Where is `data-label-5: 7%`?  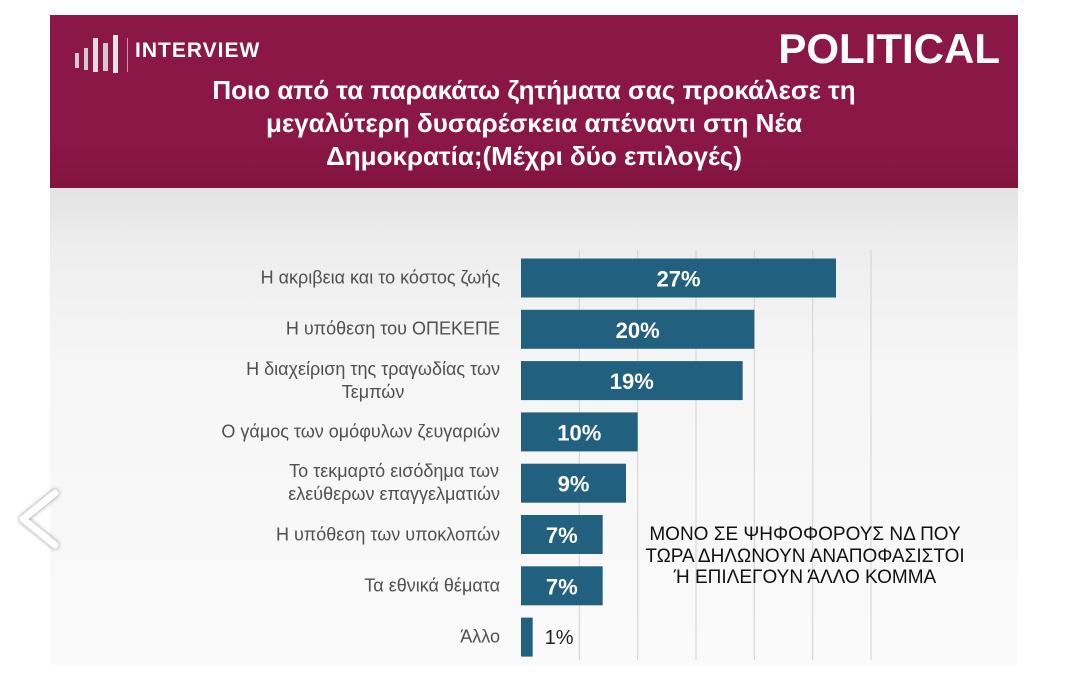
data-label-5: 7% is located at coordinates (562, 535).